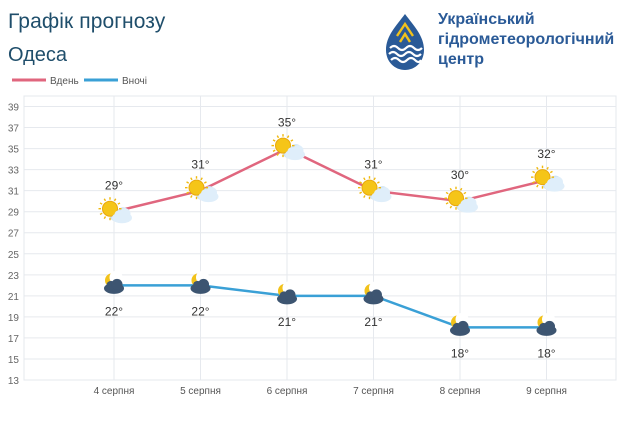 Image resolution: width=640 pixels, height=428 pixels. Describe the element at coordinates (460, 391) in the screenshot. I see `x-tick-label: 8 серпня` at that location.